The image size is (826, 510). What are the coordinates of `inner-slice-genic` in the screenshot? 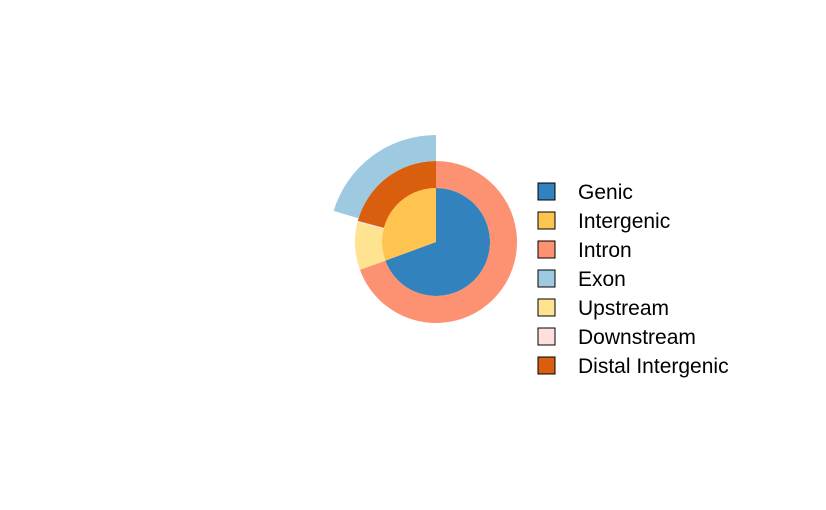 It's located at (438, 242).